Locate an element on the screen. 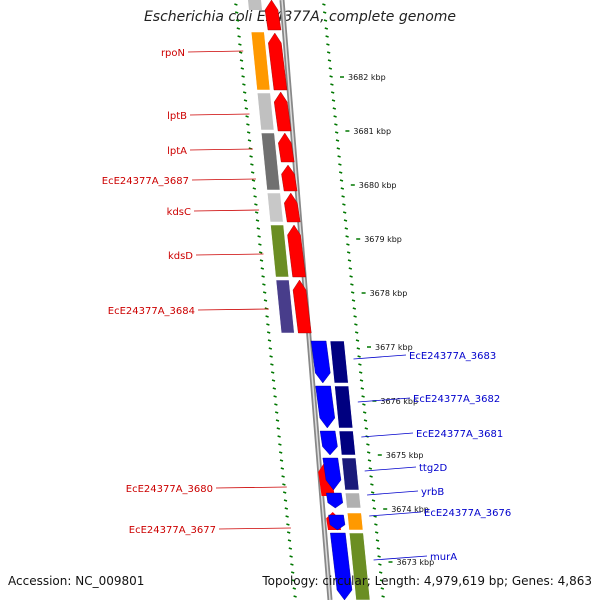 This screenshot has height=600, width=600. gene-label-forward: kdsD is located at coordinates (180, 256).